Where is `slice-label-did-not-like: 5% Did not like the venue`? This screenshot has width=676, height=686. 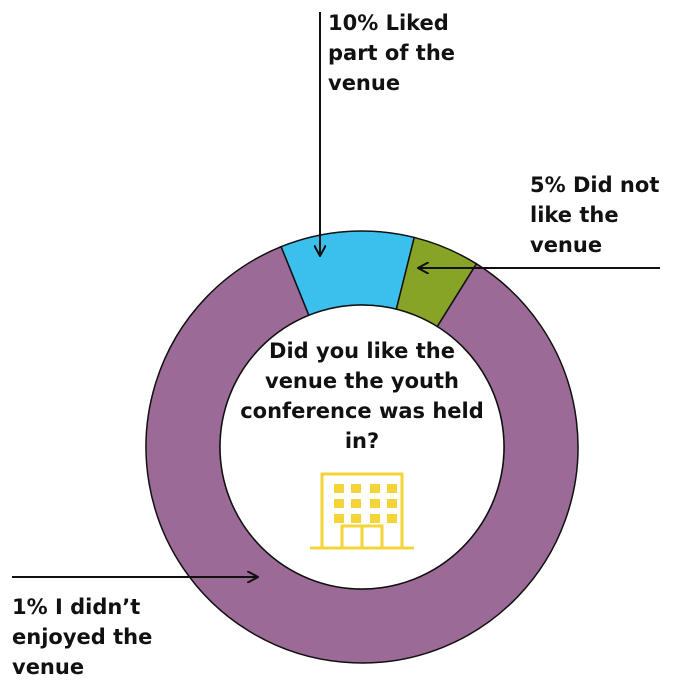 slice-label-did-not-like: 5% Did not like the venue is located at coordinates (595, 215).